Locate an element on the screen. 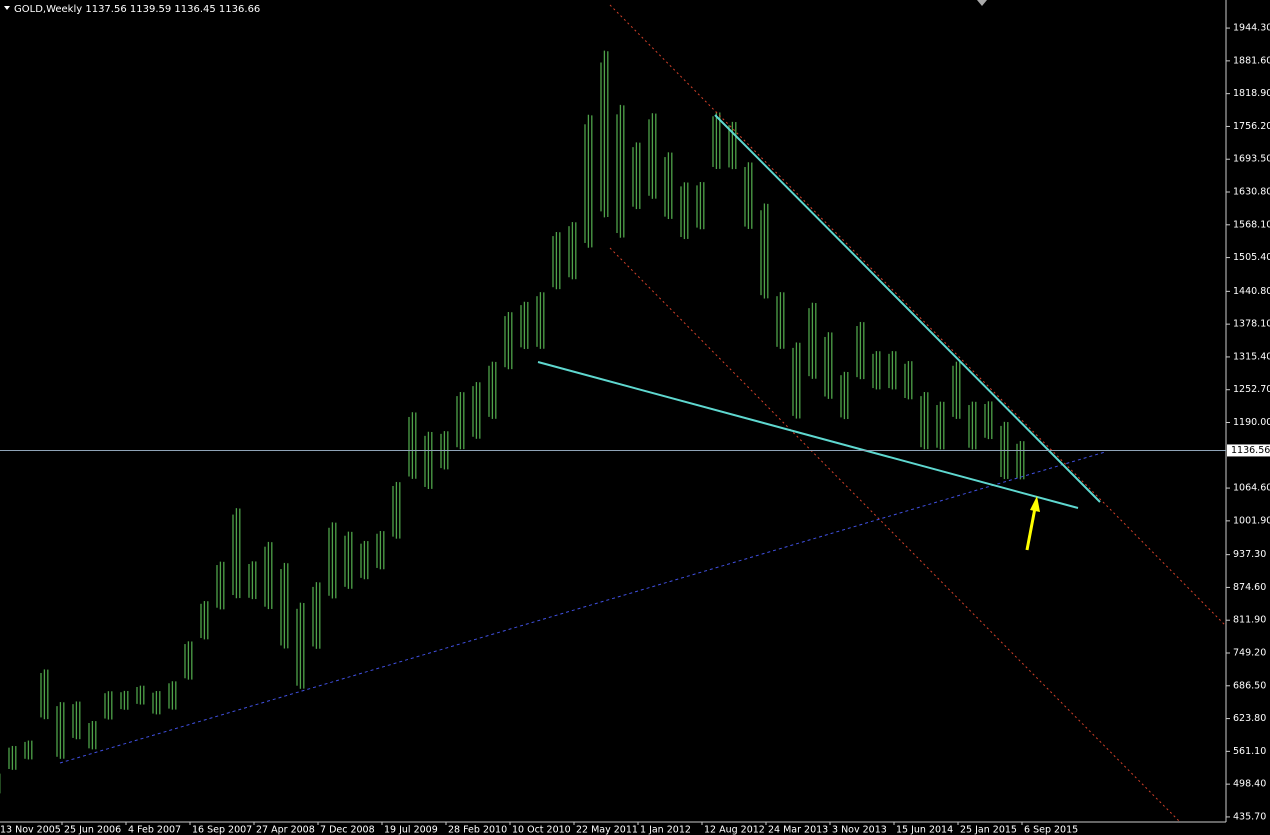 Image resolution: width=1270 pixels, height=835 pixels. x-tick-label: 19 Jul 2009 is located at coordinates (411, 830).